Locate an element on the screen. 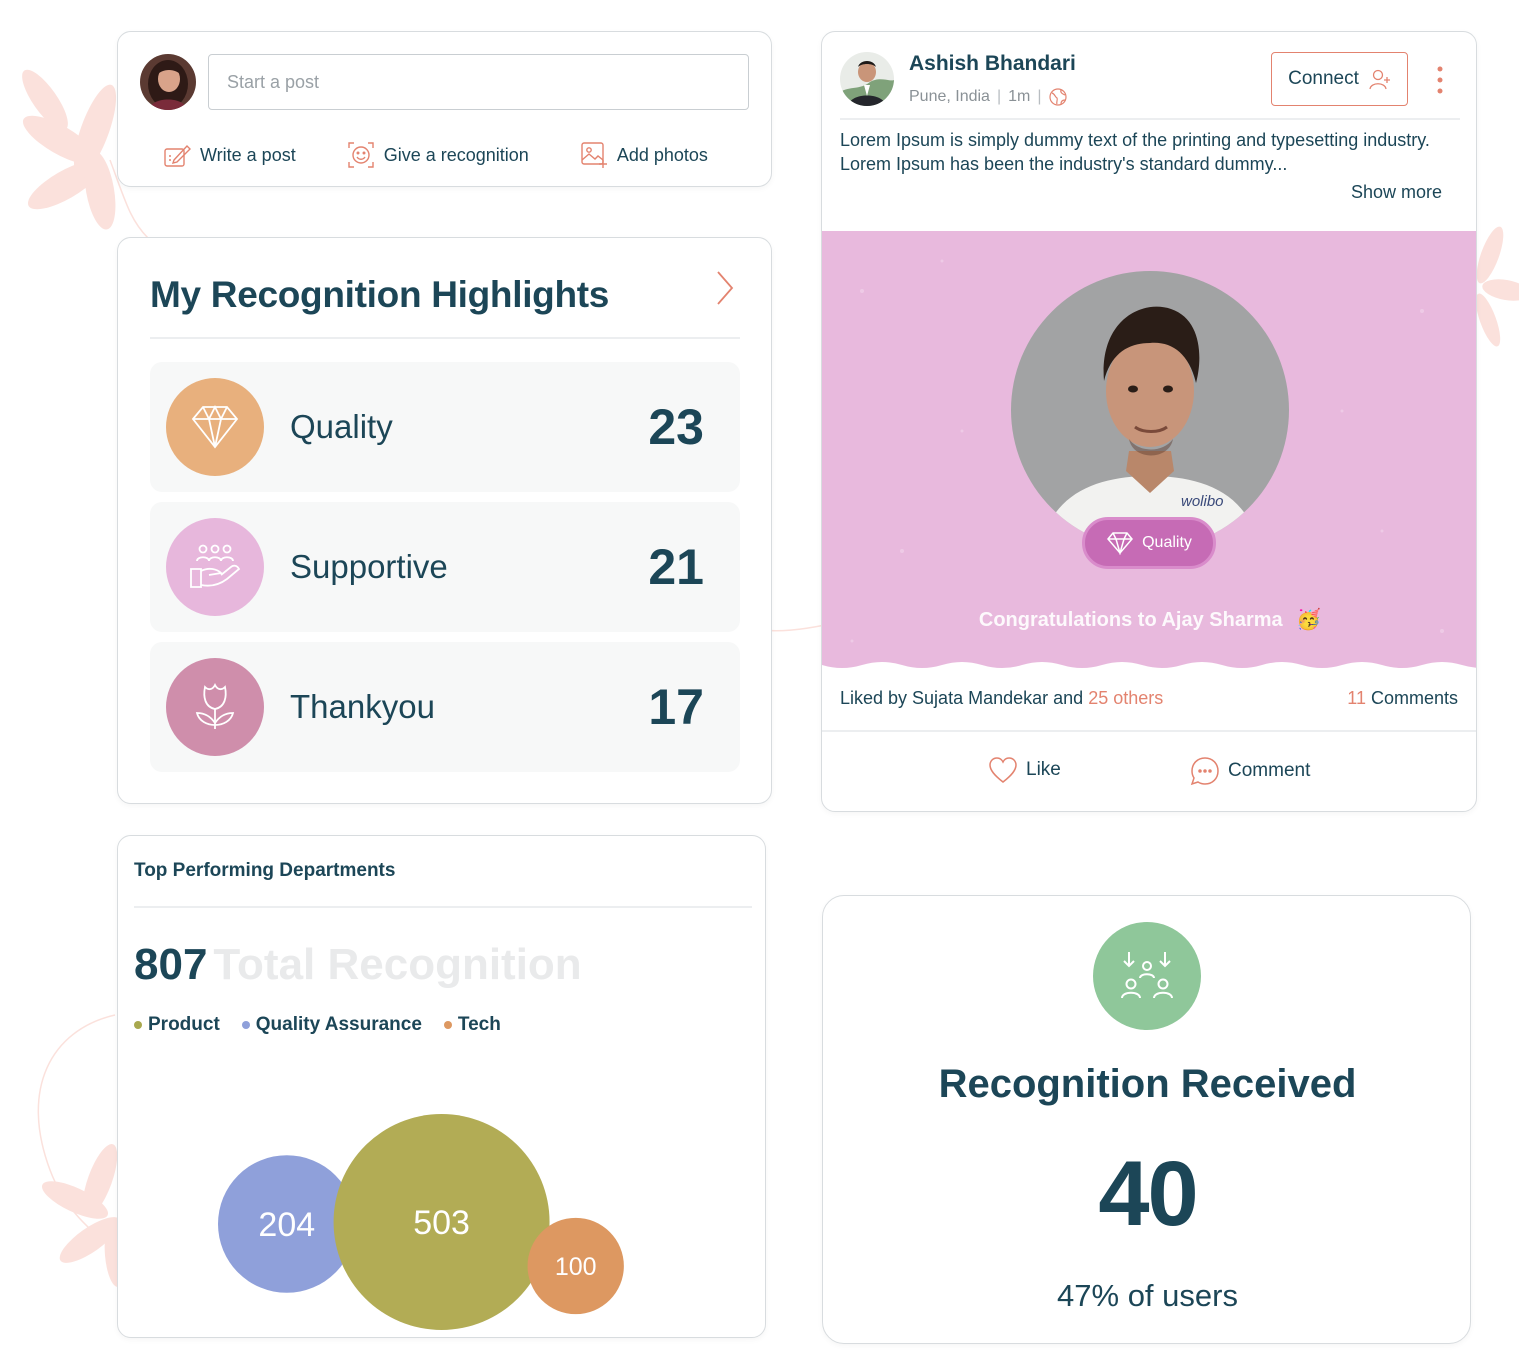 The image size is (1519, 1350). party-face-icon: 🥳 is located at coordinates (1309, 620).